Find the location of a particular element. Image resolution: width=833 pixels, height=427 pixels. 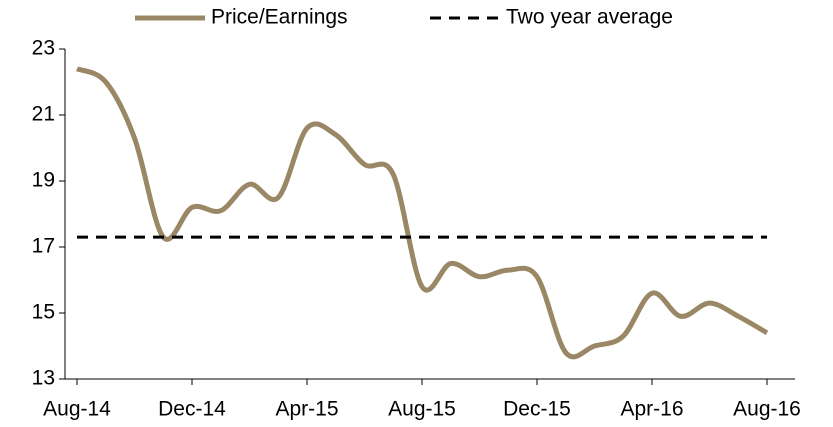

legend-label: Two year average is located at coordinates (589, 17).